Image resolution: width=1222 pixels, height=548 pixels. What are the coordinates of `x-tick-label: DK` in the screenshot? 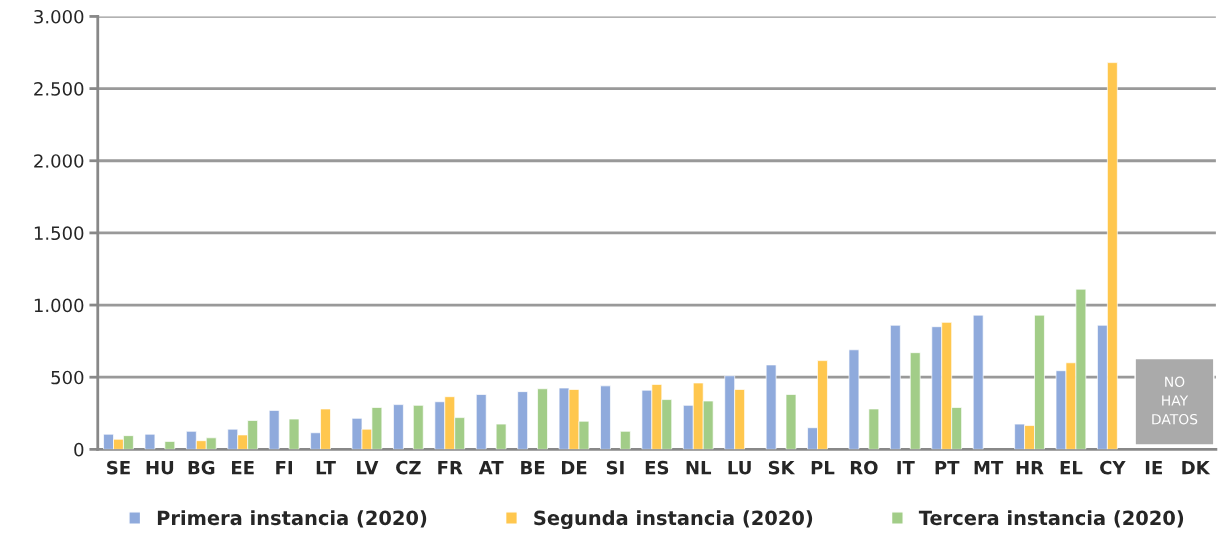 It's located at (1196, 468).